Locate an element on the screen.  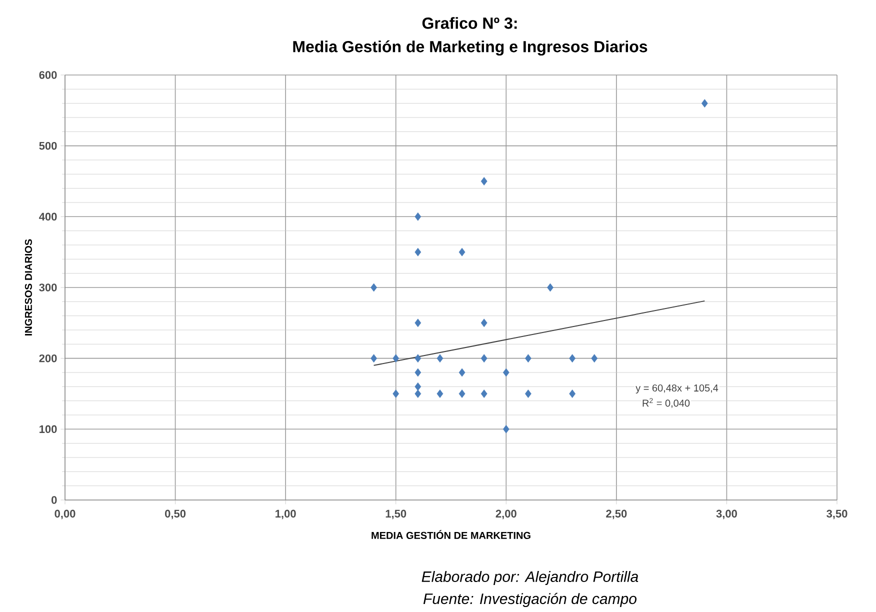
x-tick-label: 2,00 is located at coordinates (506, 515).